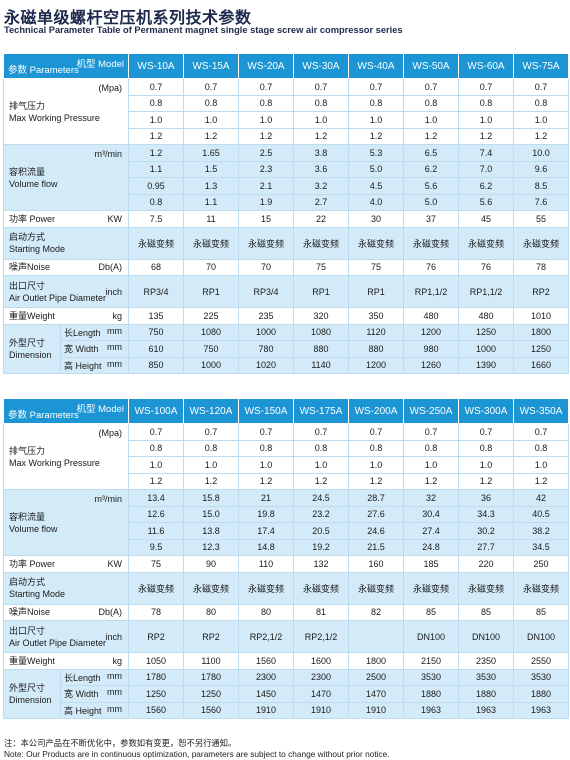 This screenshot has width=570, height=760. What do you see at coordinates (108, 499) in the screenshot?
I see `unit: m³/min` at bounding box center [108, 499].